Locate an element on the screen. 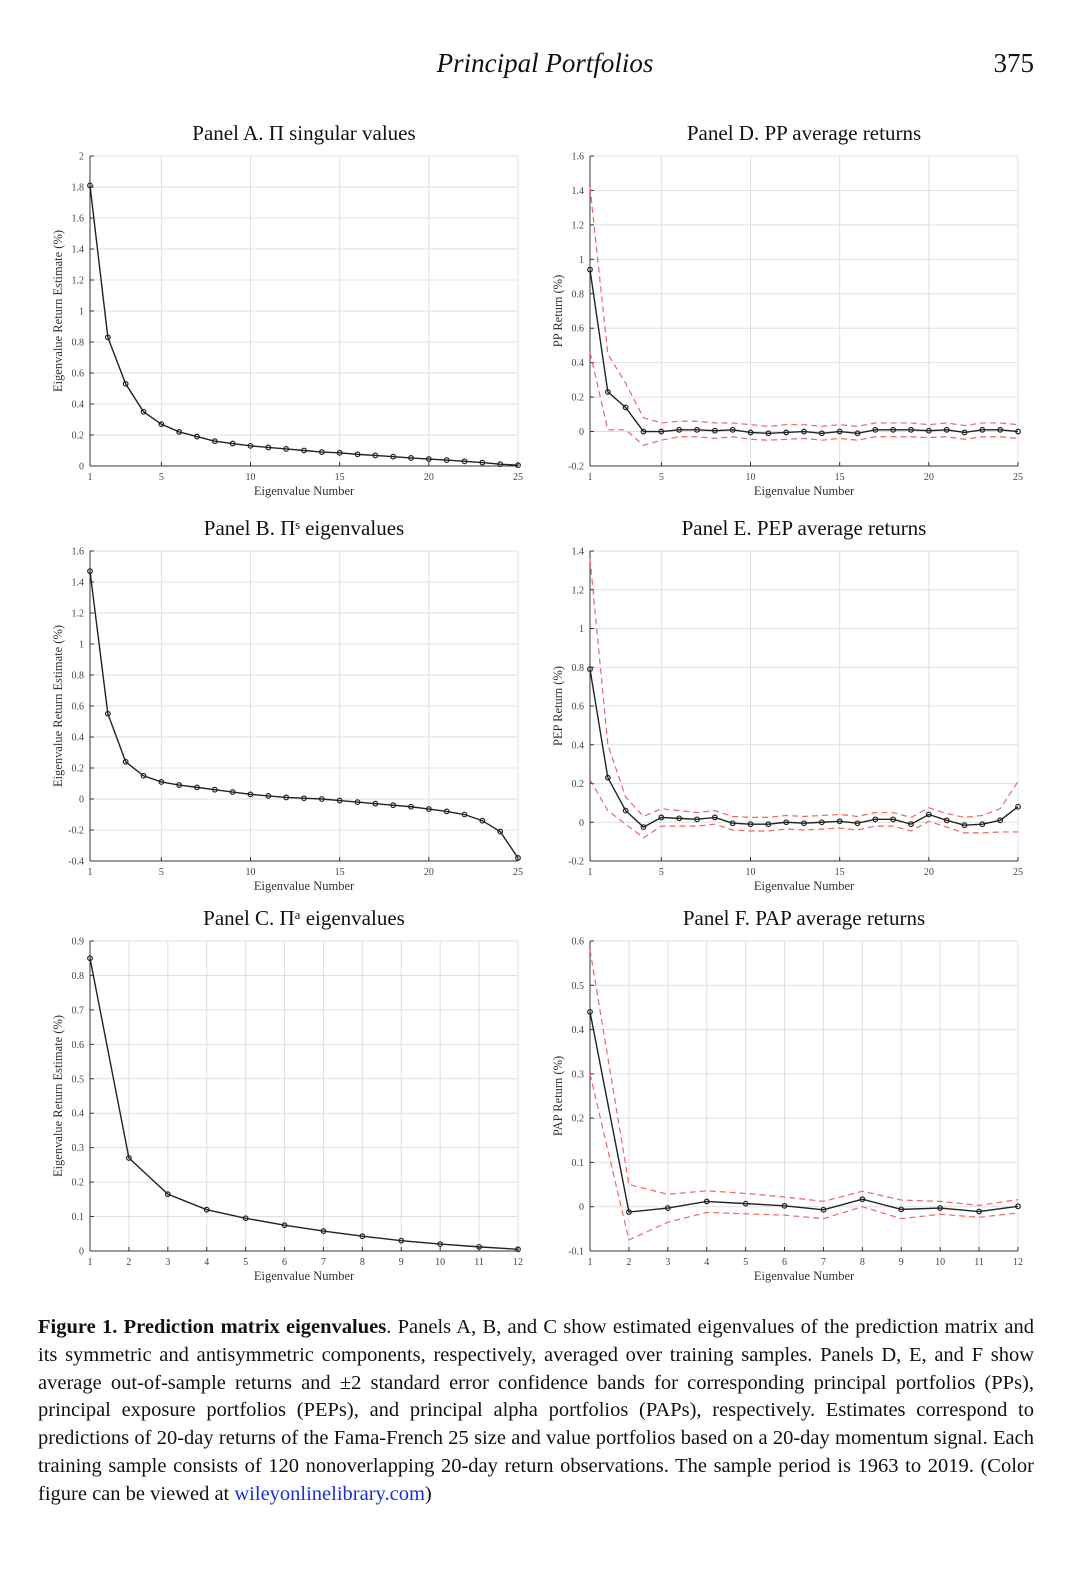 Image resolution: width=1090 pixels, height=1569 pixels. x-tick-label: 6 is located at coordinates (784, 1262).